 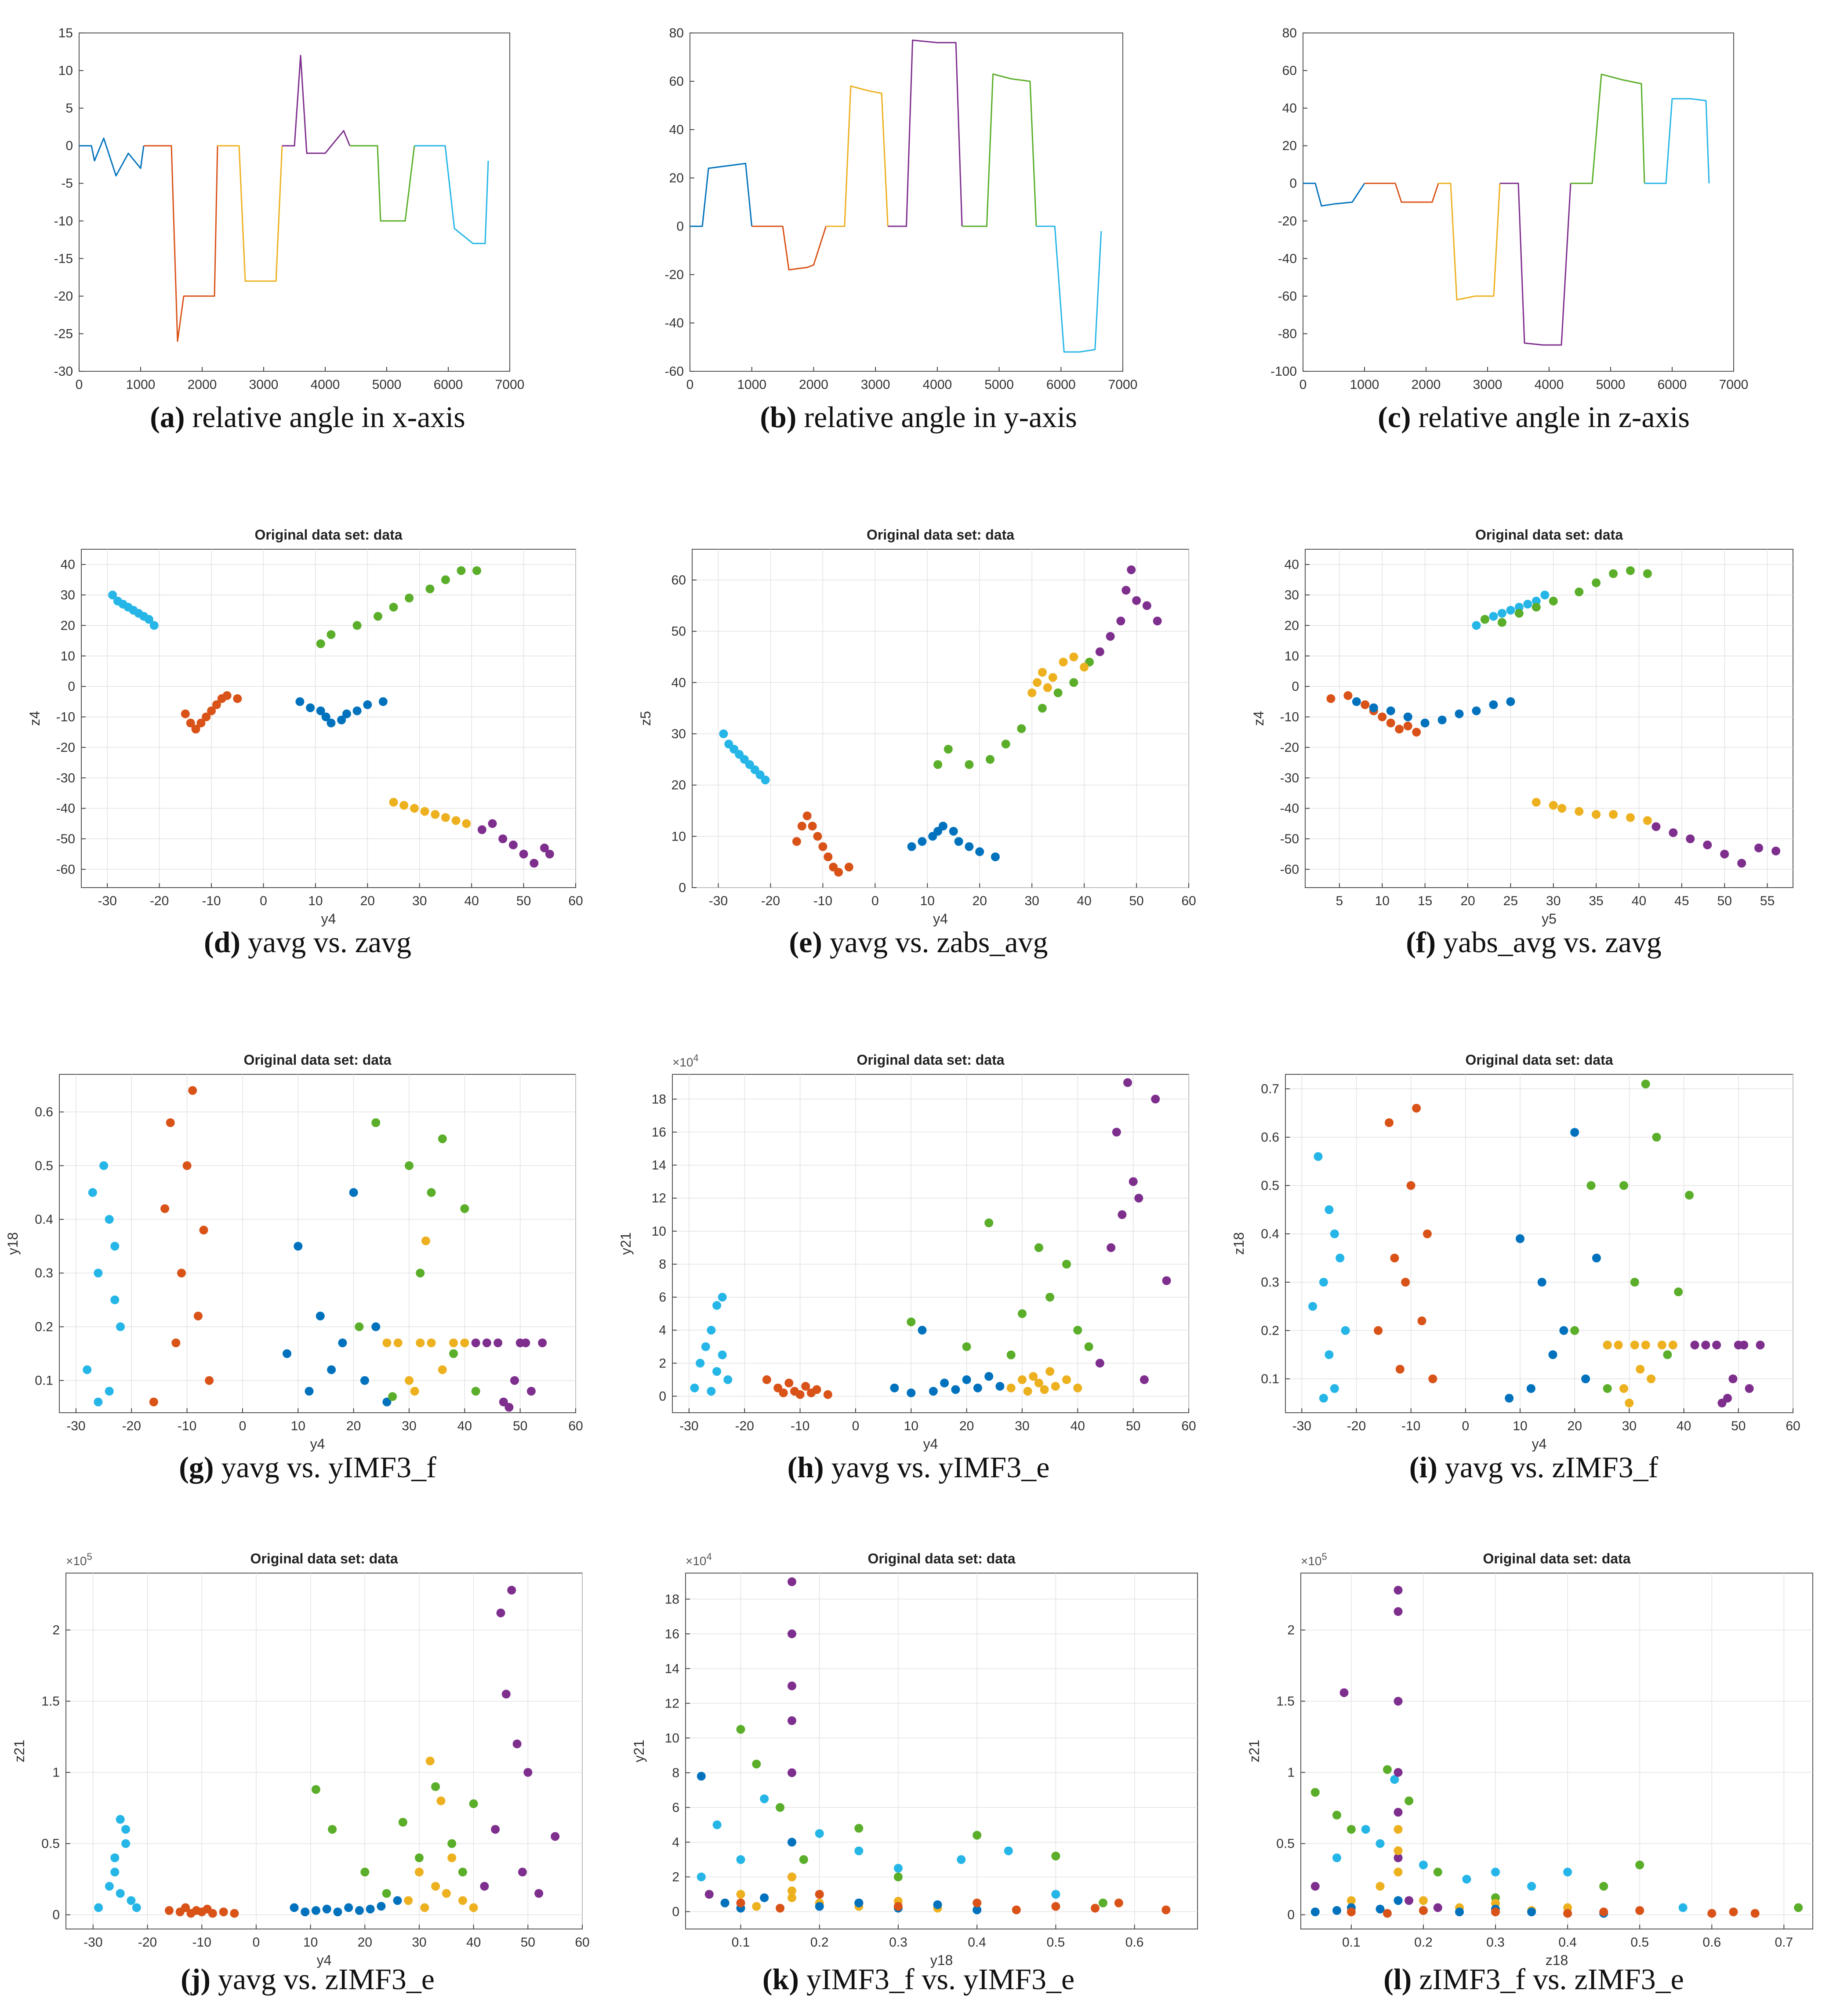 What do you see at coordinates (1425, 901) in the screenshot?
I see `x-tick-label: 15` at bounding box center [1425, 901].